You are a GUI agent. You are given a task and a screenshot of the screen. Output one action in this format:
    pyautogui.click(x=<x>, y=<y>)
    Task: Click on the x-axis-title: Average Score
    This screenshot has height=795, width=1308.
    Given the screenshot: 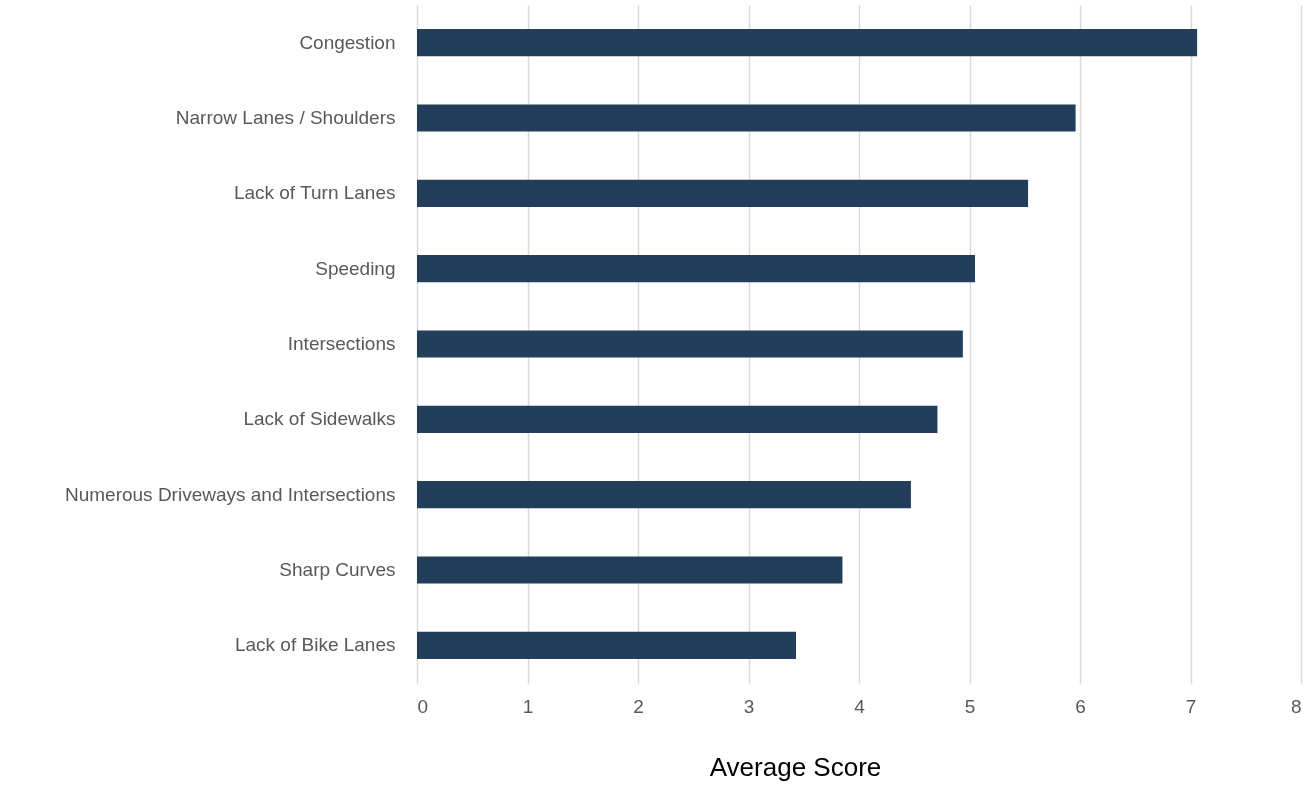 What is the action you would take?
    pyautogui.click(x=795, y=766)
    